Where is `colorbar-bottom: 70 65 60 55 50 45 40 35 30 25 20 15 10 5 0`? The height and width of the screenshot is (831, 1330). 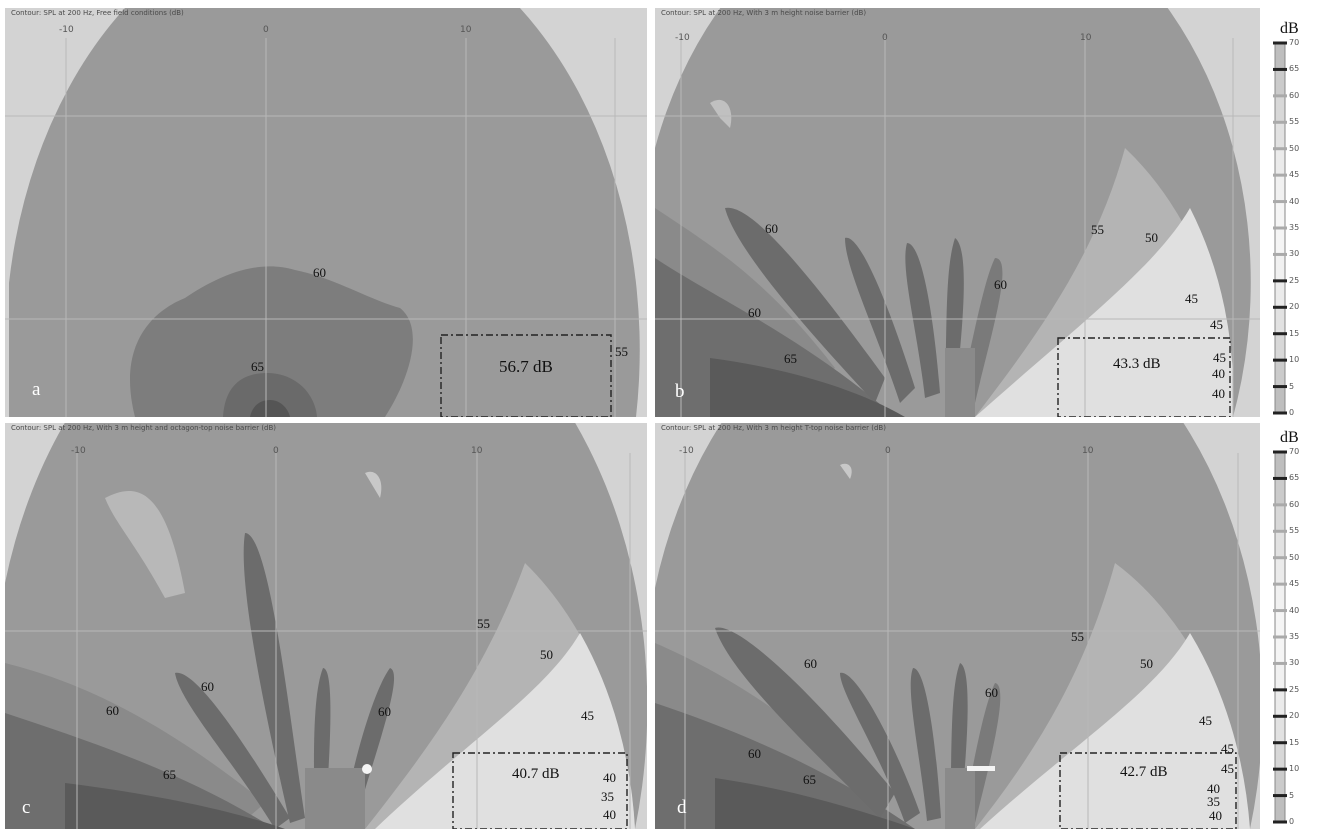 colorbar-bottom: 70 65 60 55 50 45 40 35 30 25 20 15 10 5 0 is located at coordinates (1285, 636).